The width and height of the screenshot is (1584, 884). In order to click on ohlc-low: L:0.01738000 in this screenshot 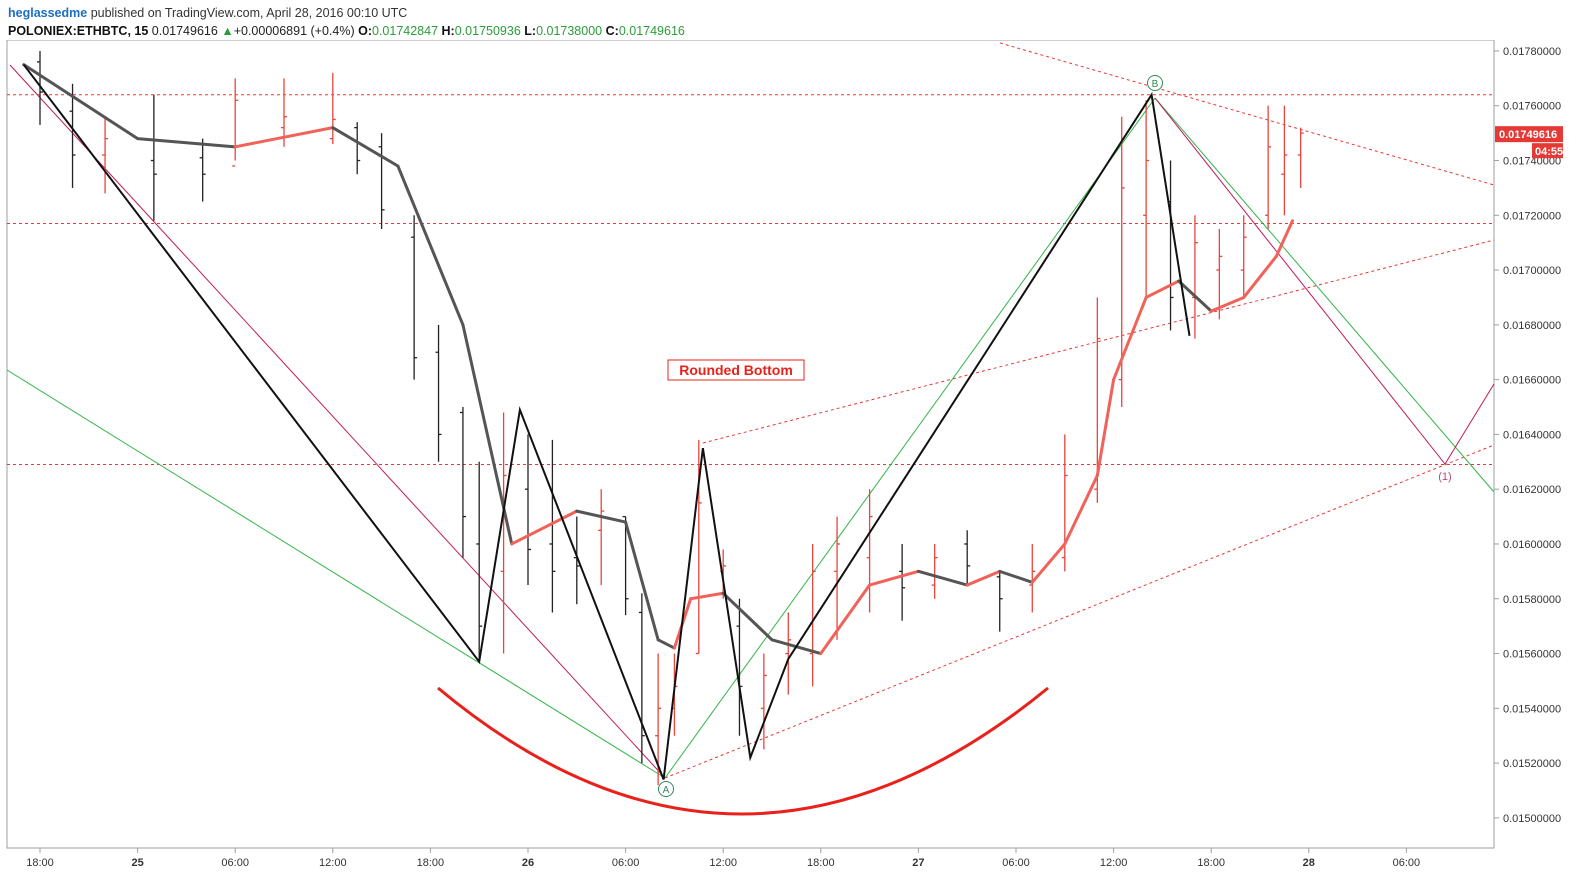, I will do `click(563, 31)`.